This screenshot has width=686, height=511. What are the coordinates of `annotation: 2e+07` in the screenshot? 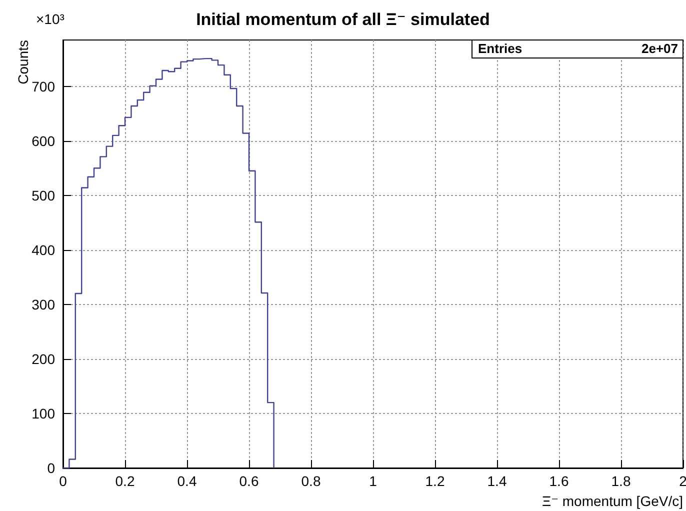 It's located at (659, 48).